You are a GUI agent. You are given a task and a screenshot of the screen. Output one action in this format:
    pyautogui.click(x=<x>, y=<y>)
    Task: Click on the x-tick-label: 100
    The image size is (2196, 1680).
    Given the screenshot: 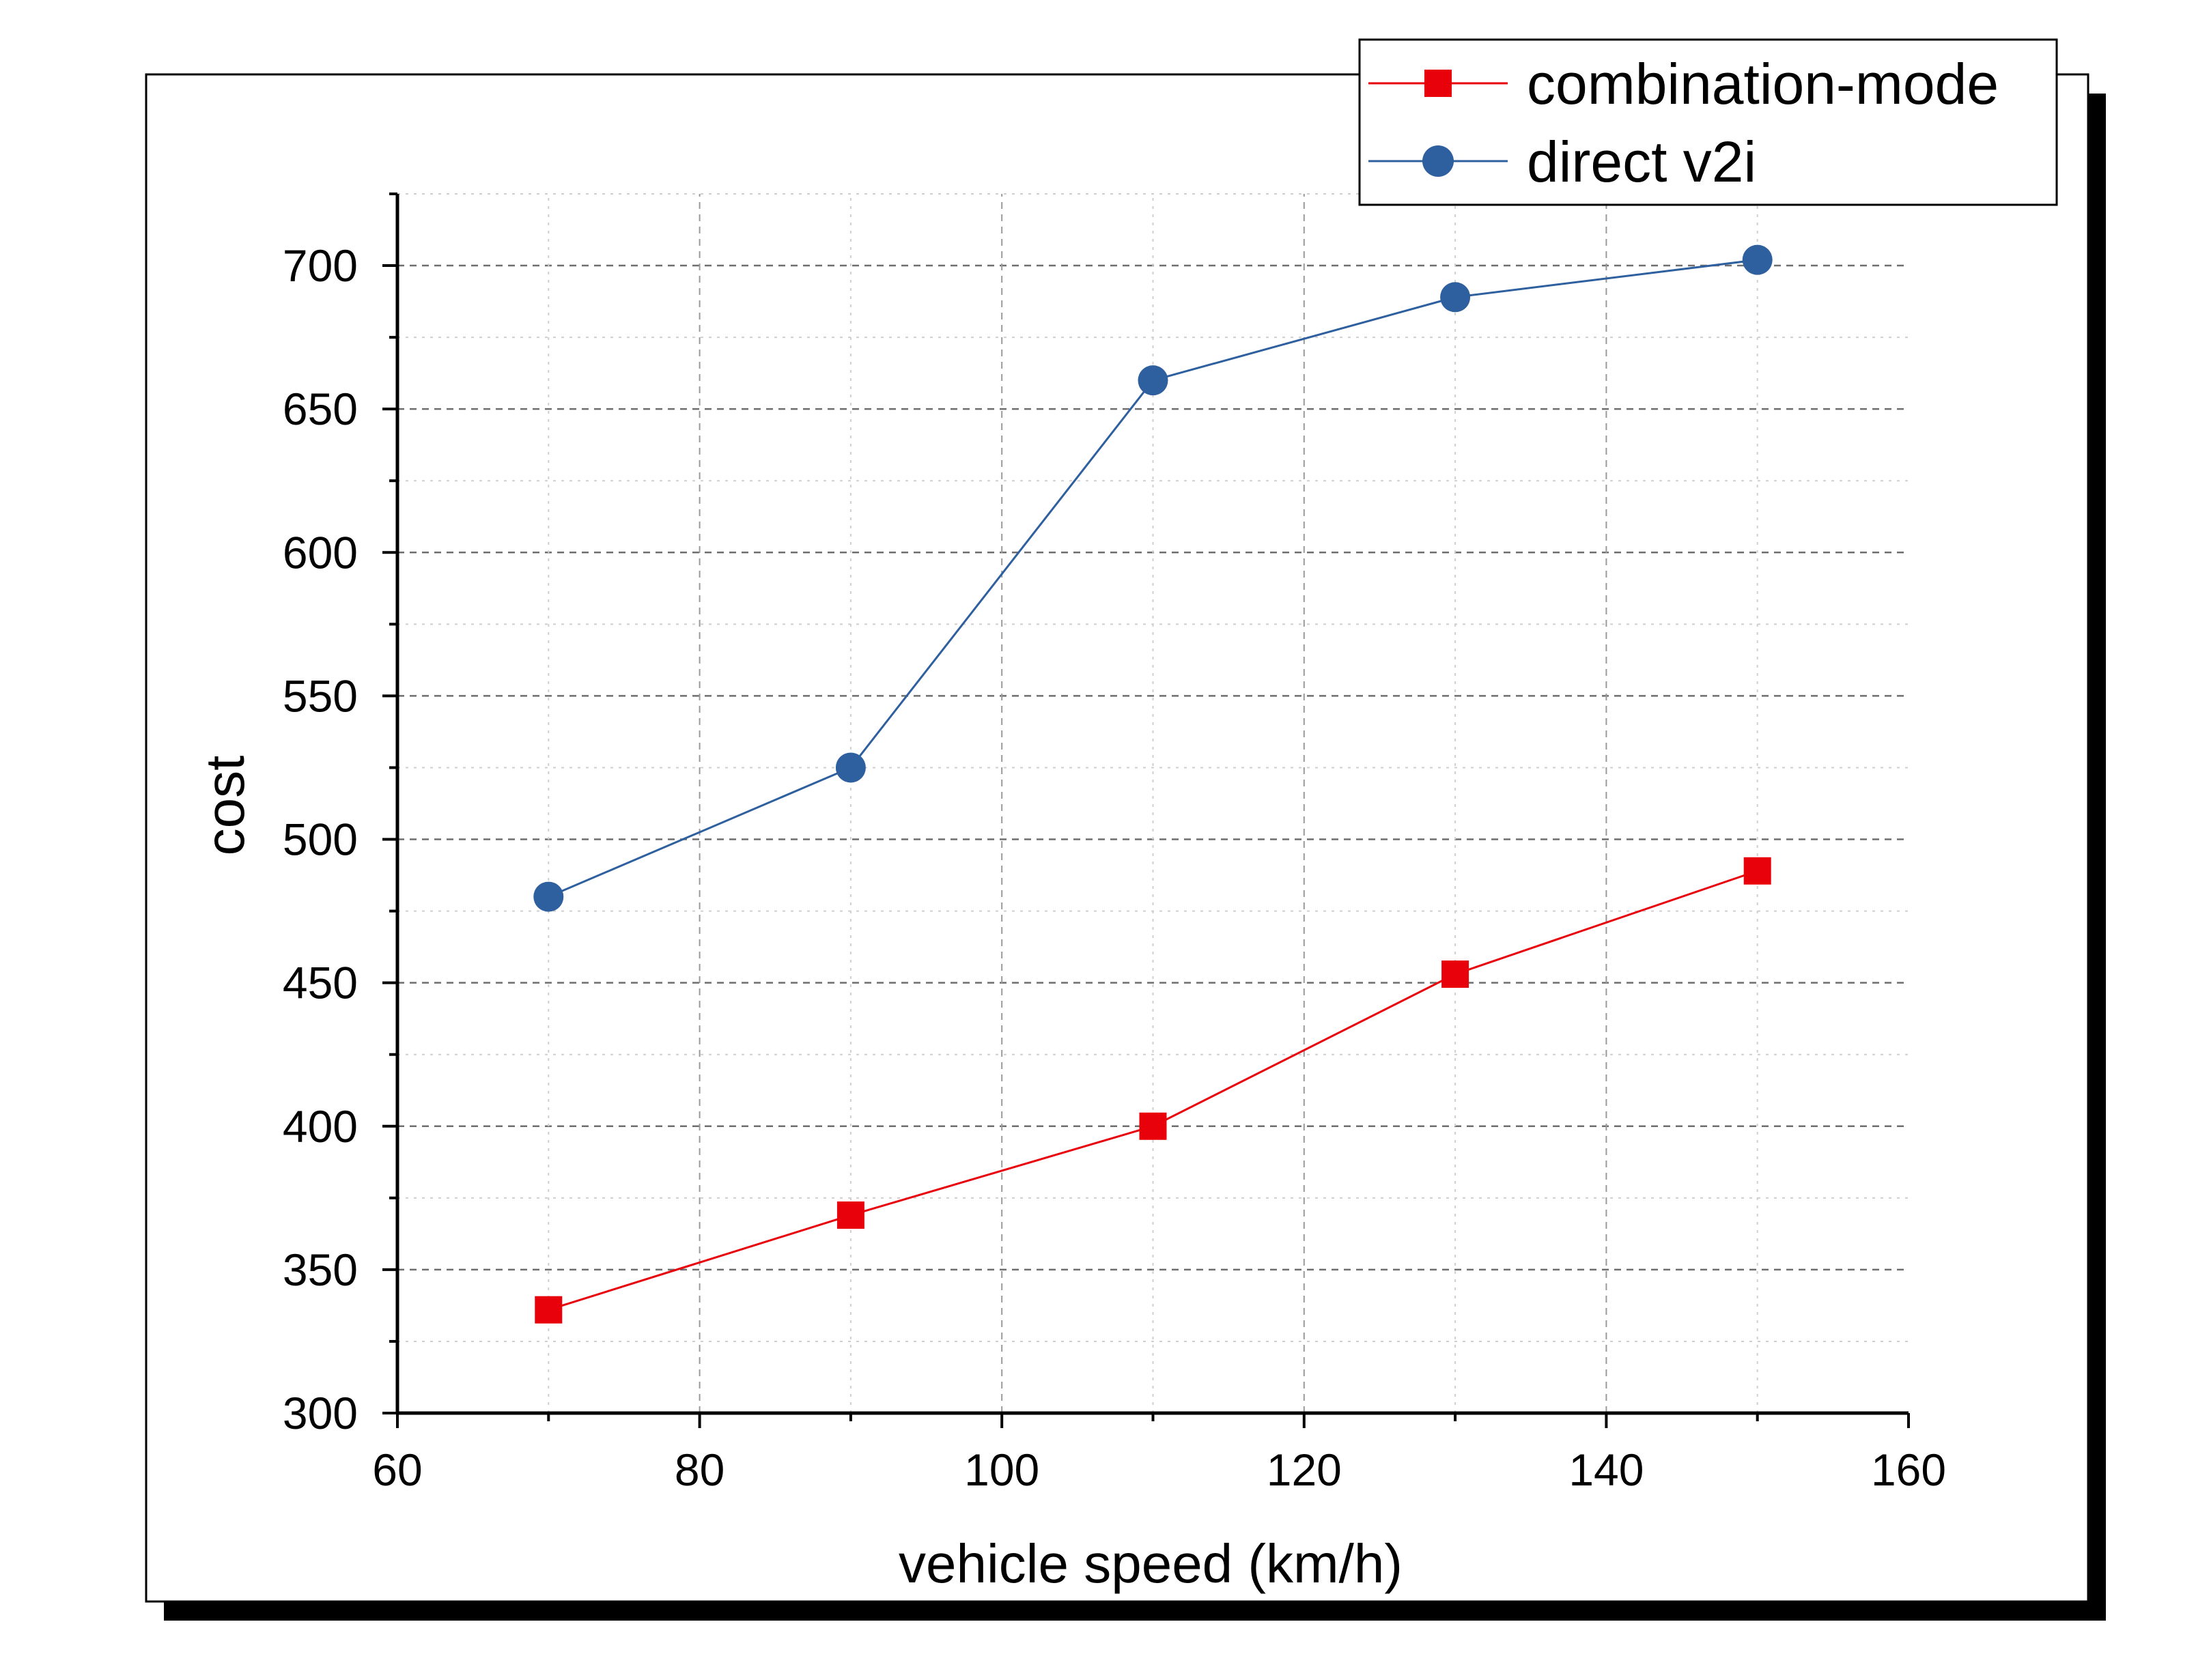 What is the action you would take?
    pyautogui.click(x=1002, y=1469)
    